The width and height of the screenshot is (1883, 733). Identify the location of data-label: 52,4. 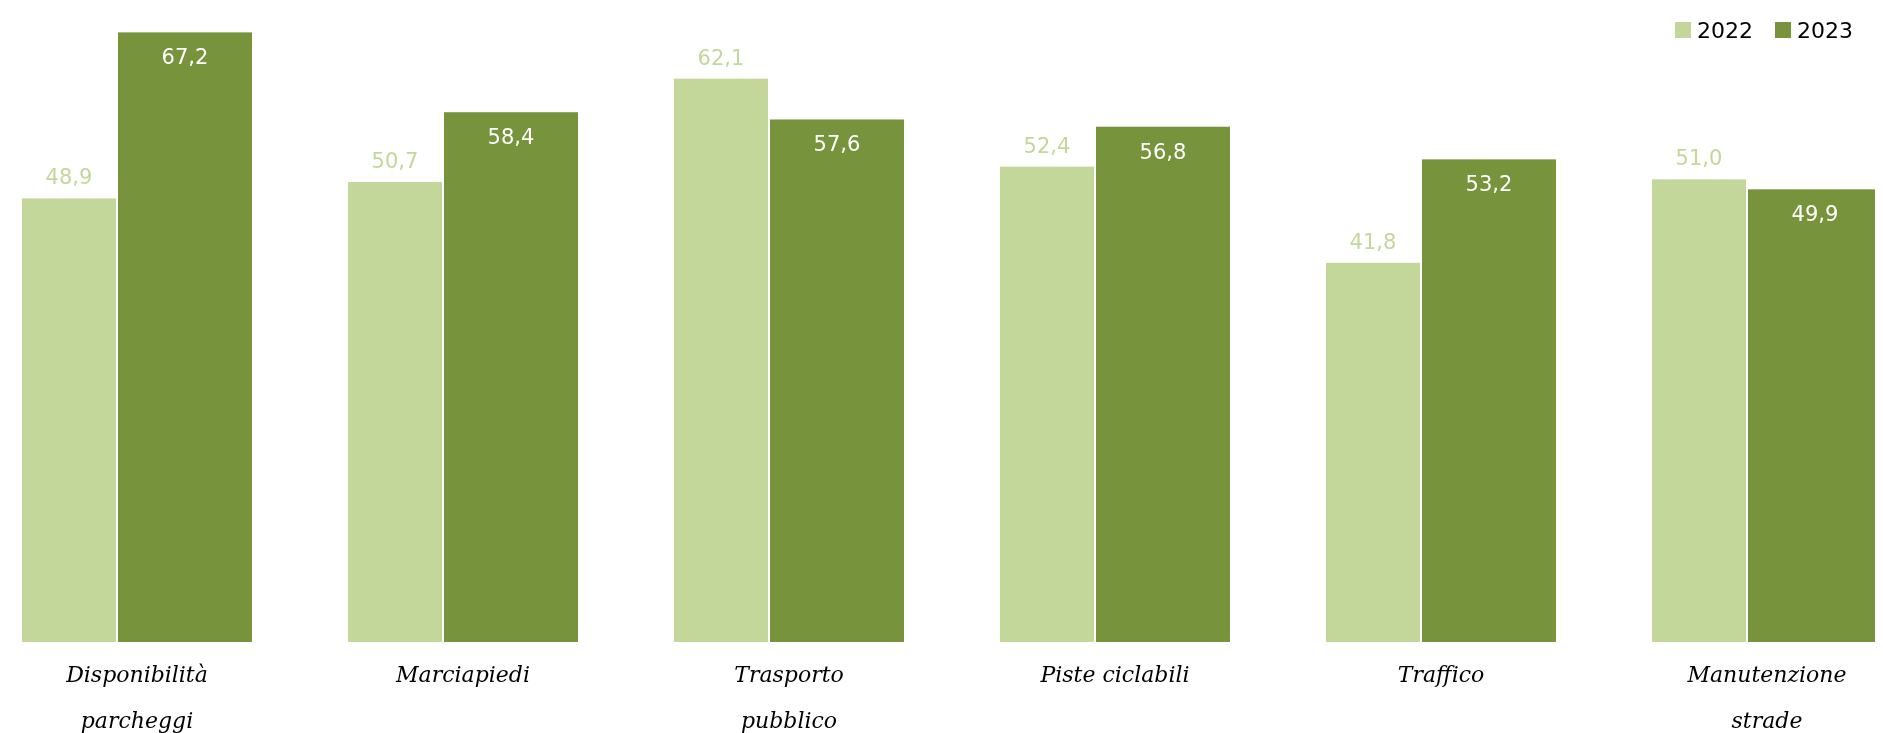
(1047, 145).